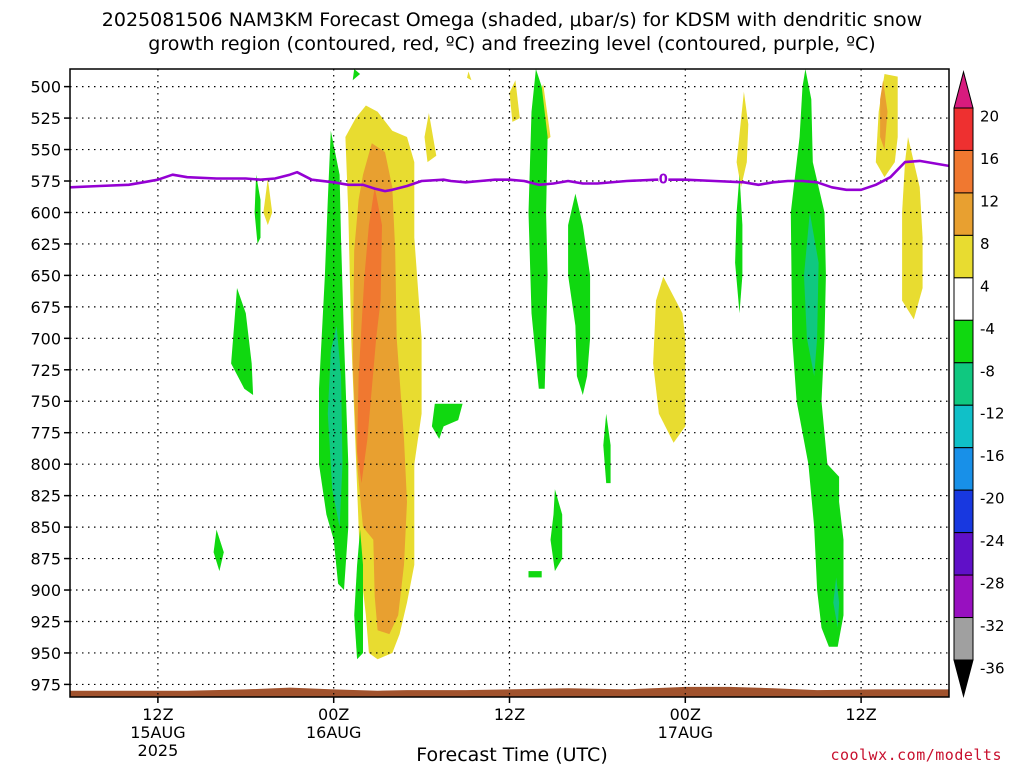 The image size is (1024, 768). Describe the element at coordinates (963, 89) in the screenshot. I see `colorbar-over-arrow` at that location.